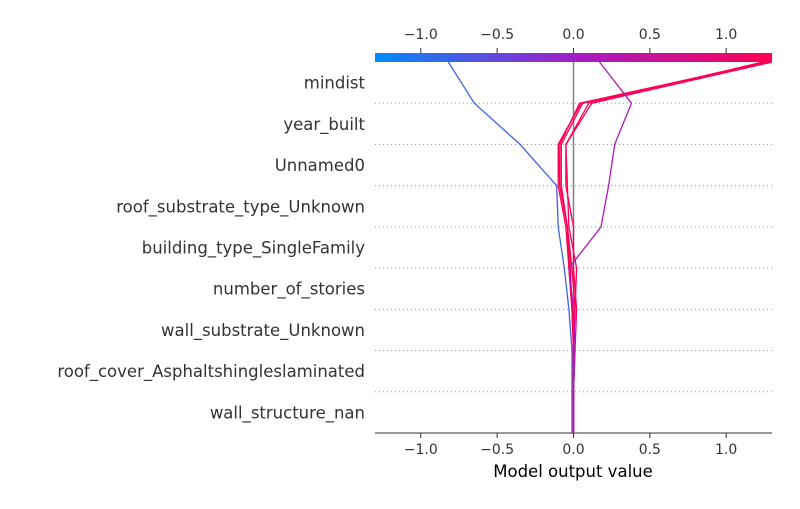 This screenshot has width=800, height=509. What do you see at coordinates (650, 35) in the screenshot?
I see `x-tick-label-top: 0.5` at bounding box center [650, 35].